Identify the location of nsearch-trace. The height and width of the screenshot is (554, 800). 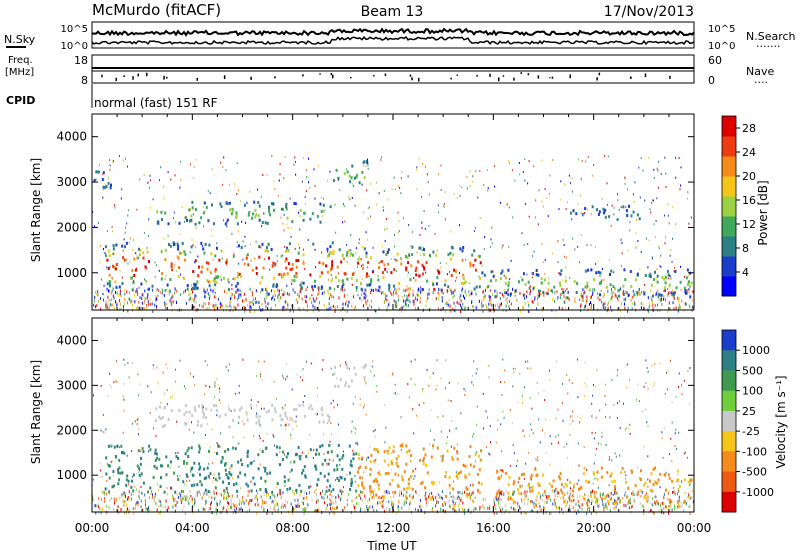
(393, 32).